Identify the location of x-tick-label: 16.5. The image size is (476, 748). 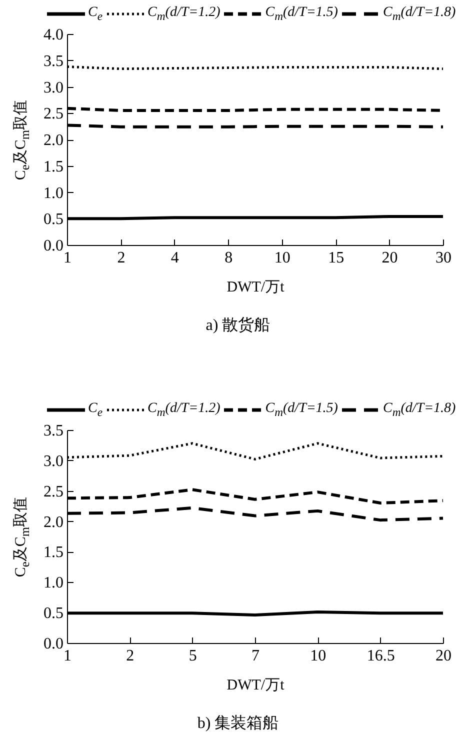
(380, 656).